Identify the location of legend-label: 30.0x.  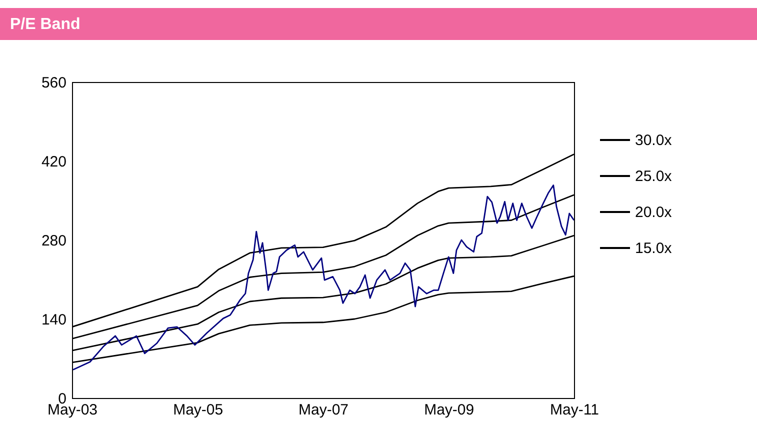
(653, 140).